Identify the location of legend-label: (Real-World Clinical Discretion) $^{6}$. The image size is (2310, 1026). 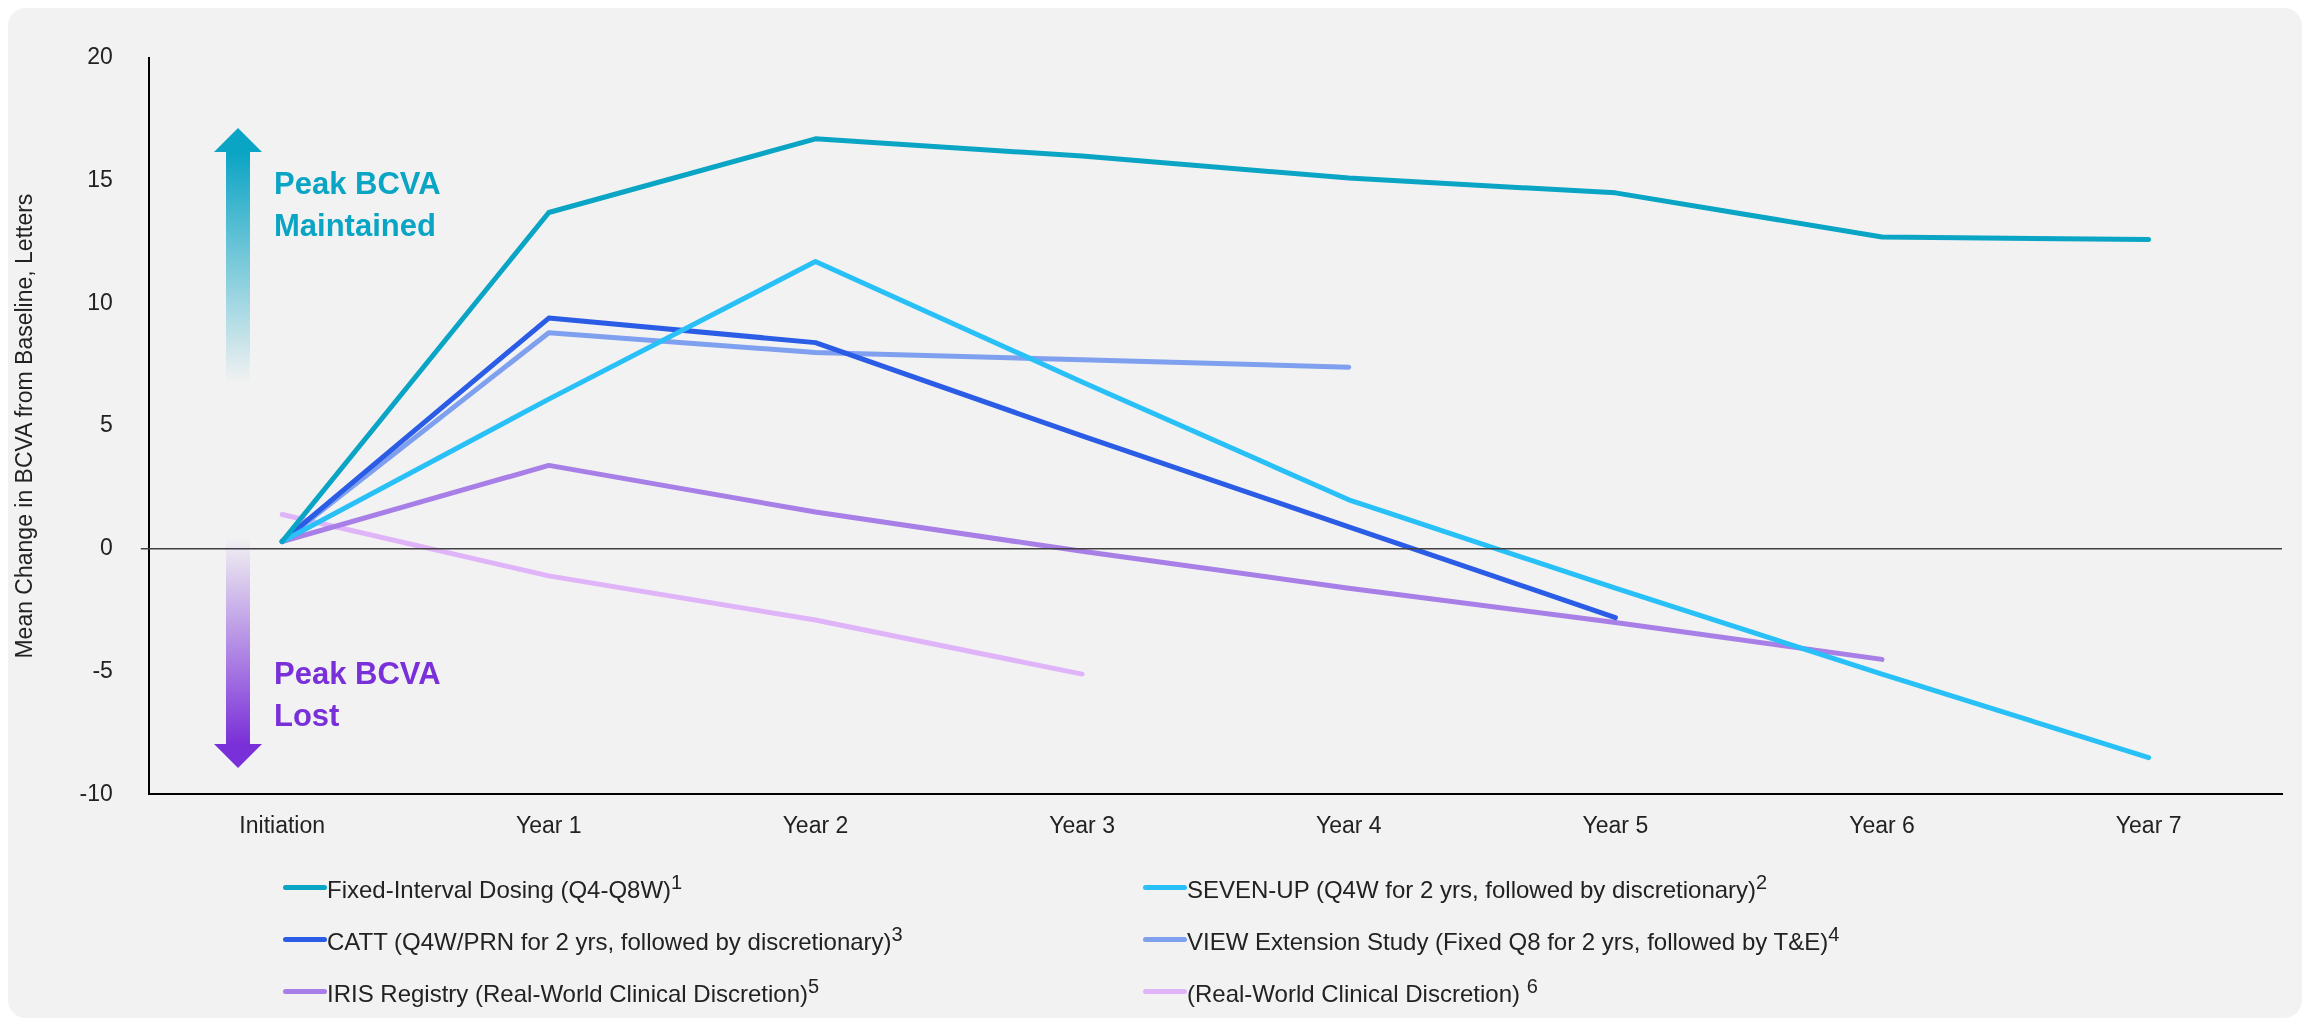
(1362, 991).